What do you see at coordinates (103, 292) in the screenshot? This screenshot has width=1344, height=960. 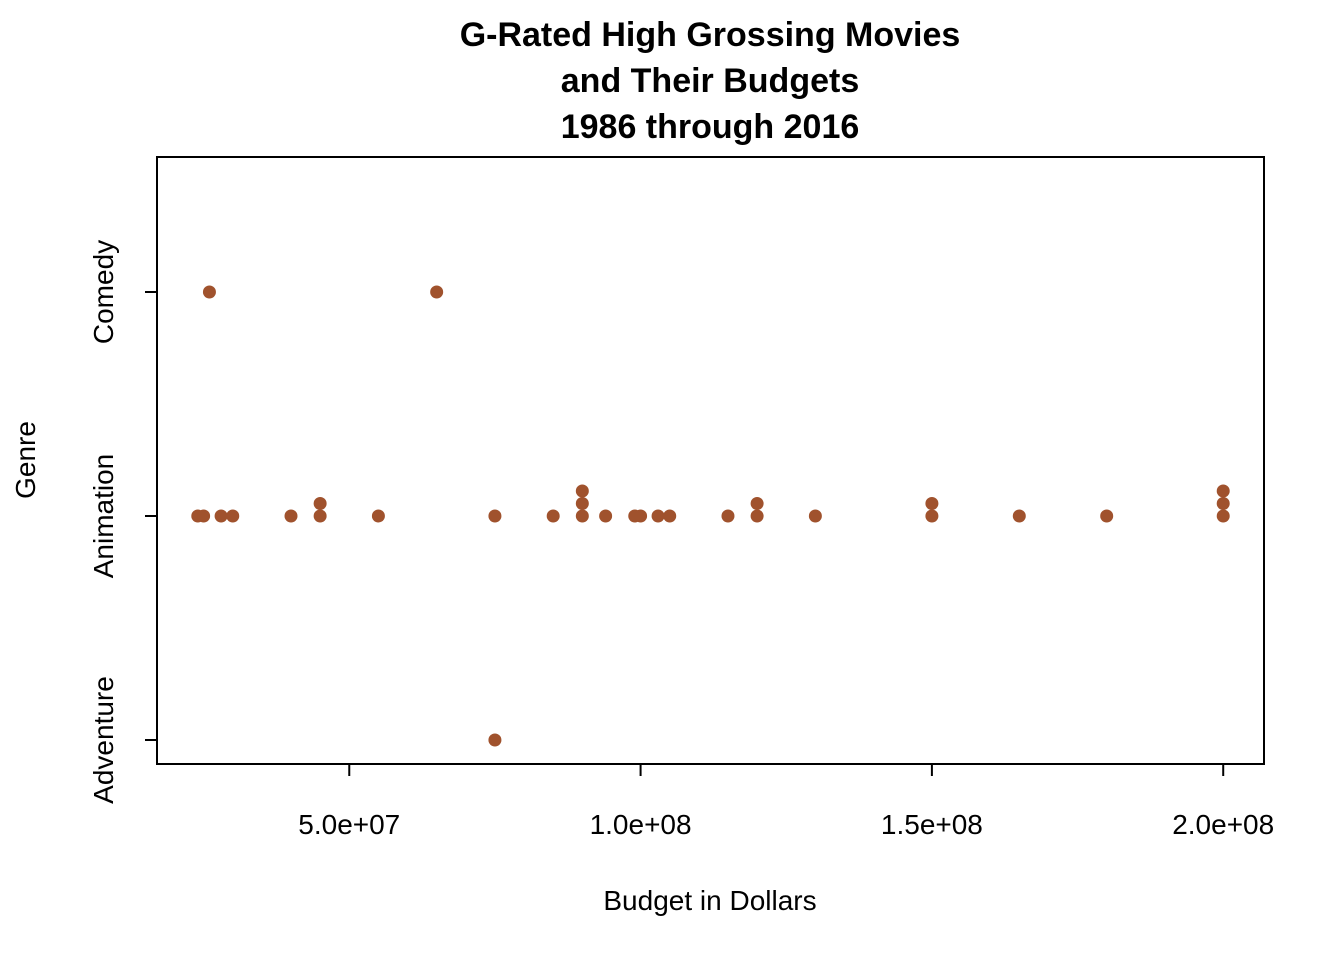 I see `y-tick-label: Comedy` at bounding box center [103, 292].